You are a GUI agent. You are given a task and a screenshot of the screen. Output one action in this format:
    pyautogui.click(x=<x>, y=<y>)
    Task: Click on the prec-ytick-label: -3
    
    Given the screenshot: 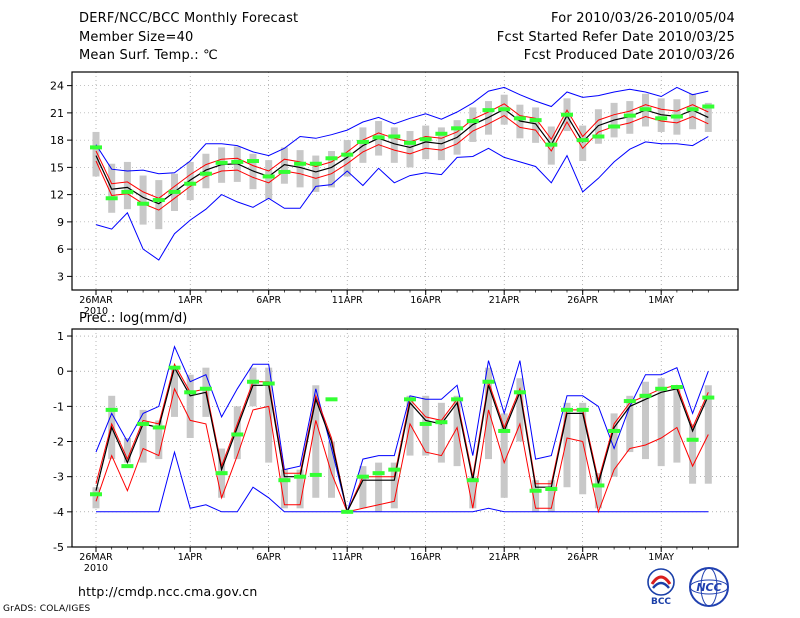 What is the action you would take?
    pyautogui.click(x=58, y=477)
    